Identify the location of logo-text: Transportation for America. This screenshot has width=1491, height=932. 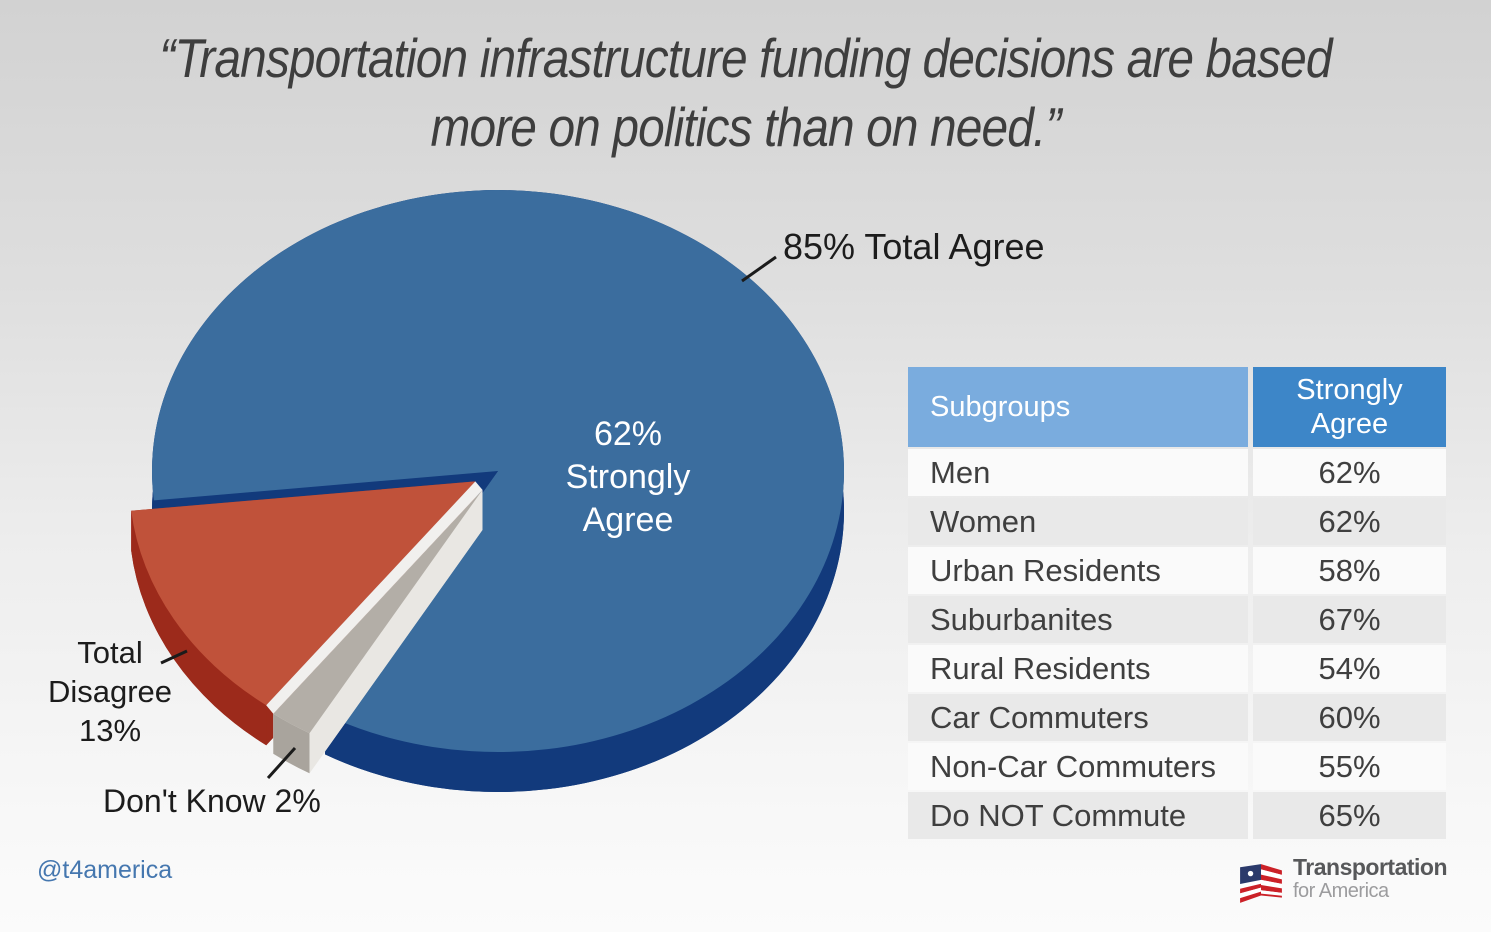
(1370, 878).